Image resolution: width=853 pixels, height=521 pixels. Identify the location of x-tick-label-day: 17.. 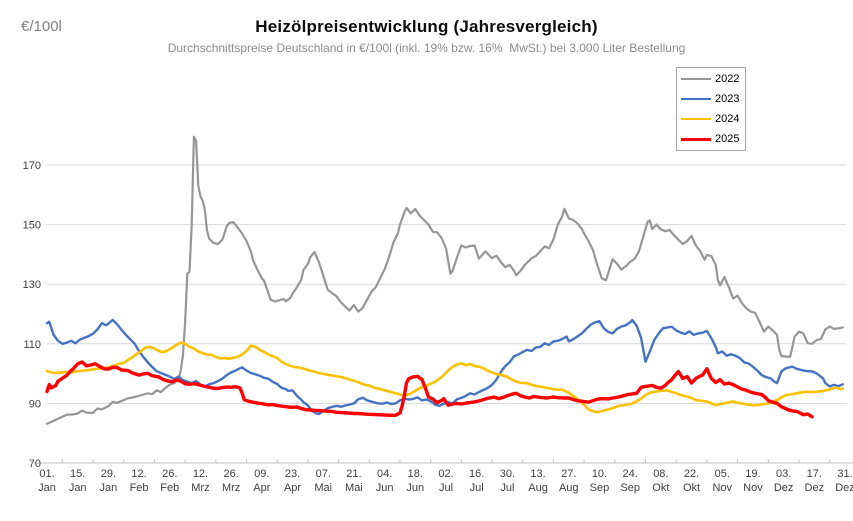
(814, 474).